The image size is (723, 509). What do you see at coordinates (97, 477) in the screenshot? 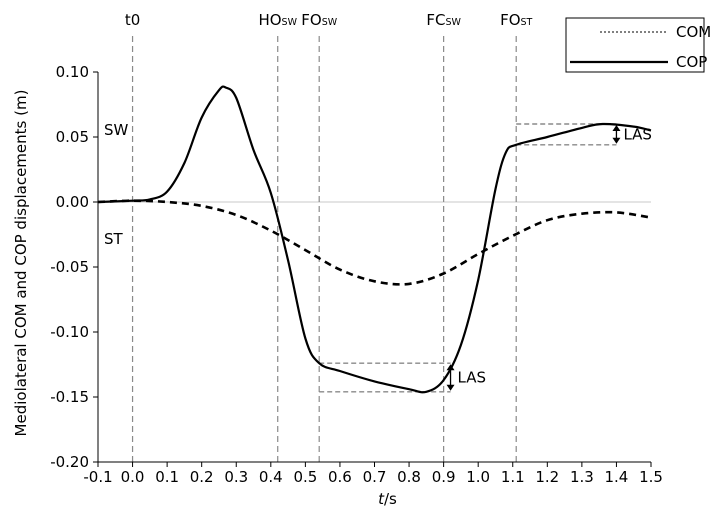
I see `x-tick-label: -0.1` at bounding box center [97, 477].